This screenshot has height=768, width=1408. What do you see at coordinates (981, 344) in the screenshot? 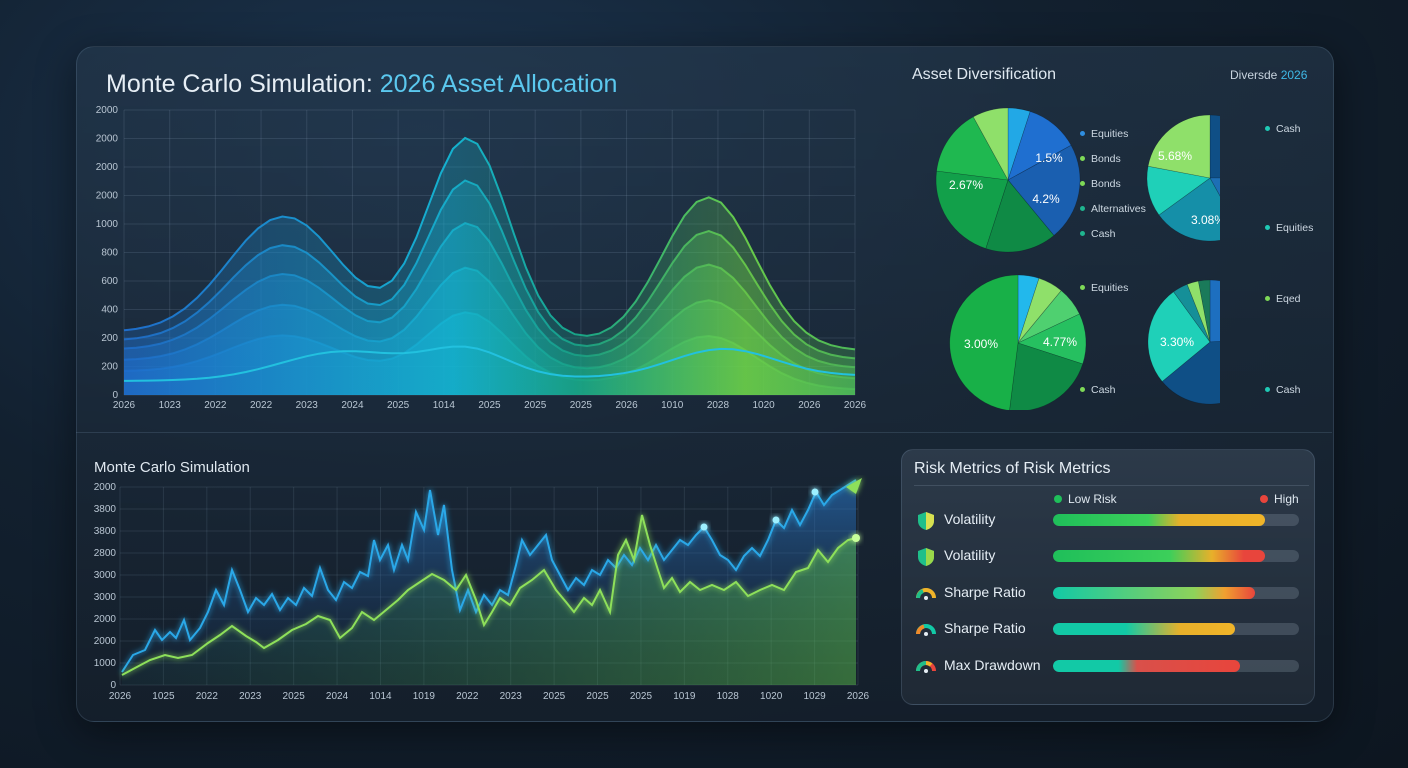
I see `pie-label: 3.00%` at bounding box center [981, 344].